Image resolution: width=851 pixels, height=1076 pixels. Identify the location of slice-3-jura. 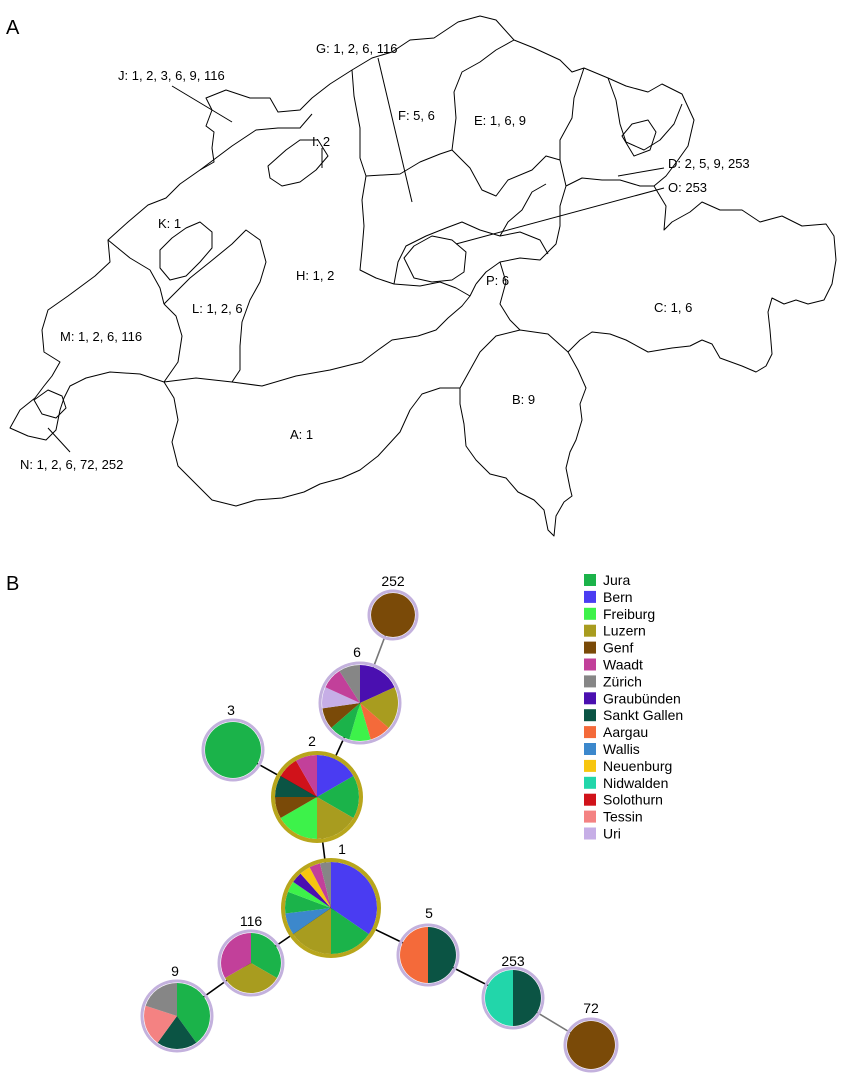
(233, 750).